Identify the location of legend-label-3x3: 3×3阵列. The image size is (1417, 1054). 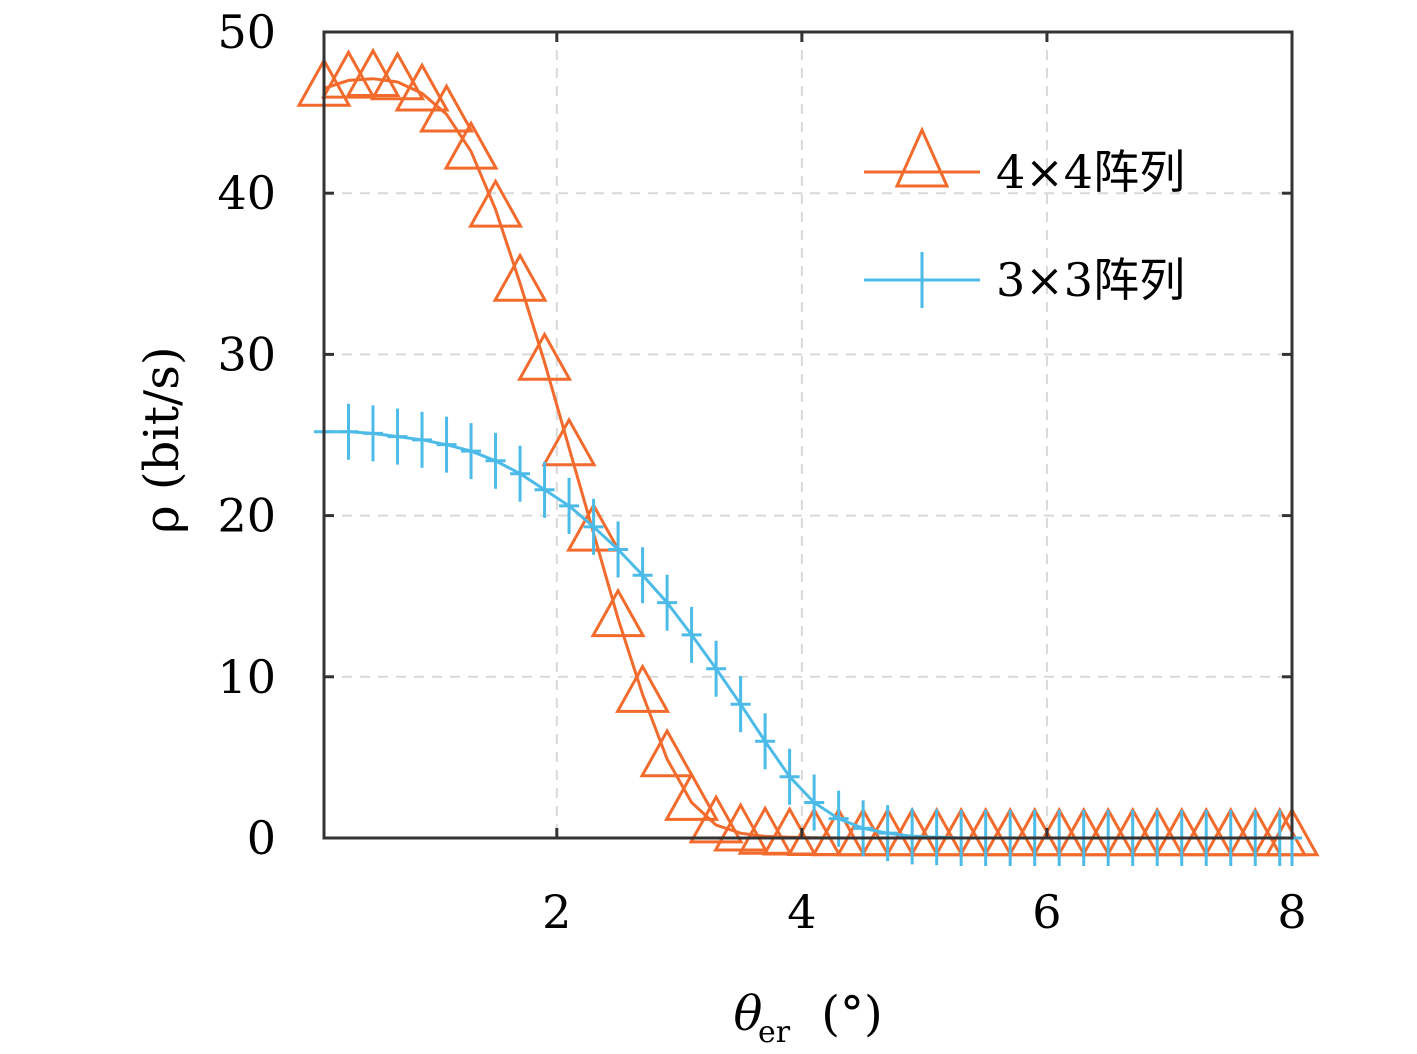
(1090, 280).